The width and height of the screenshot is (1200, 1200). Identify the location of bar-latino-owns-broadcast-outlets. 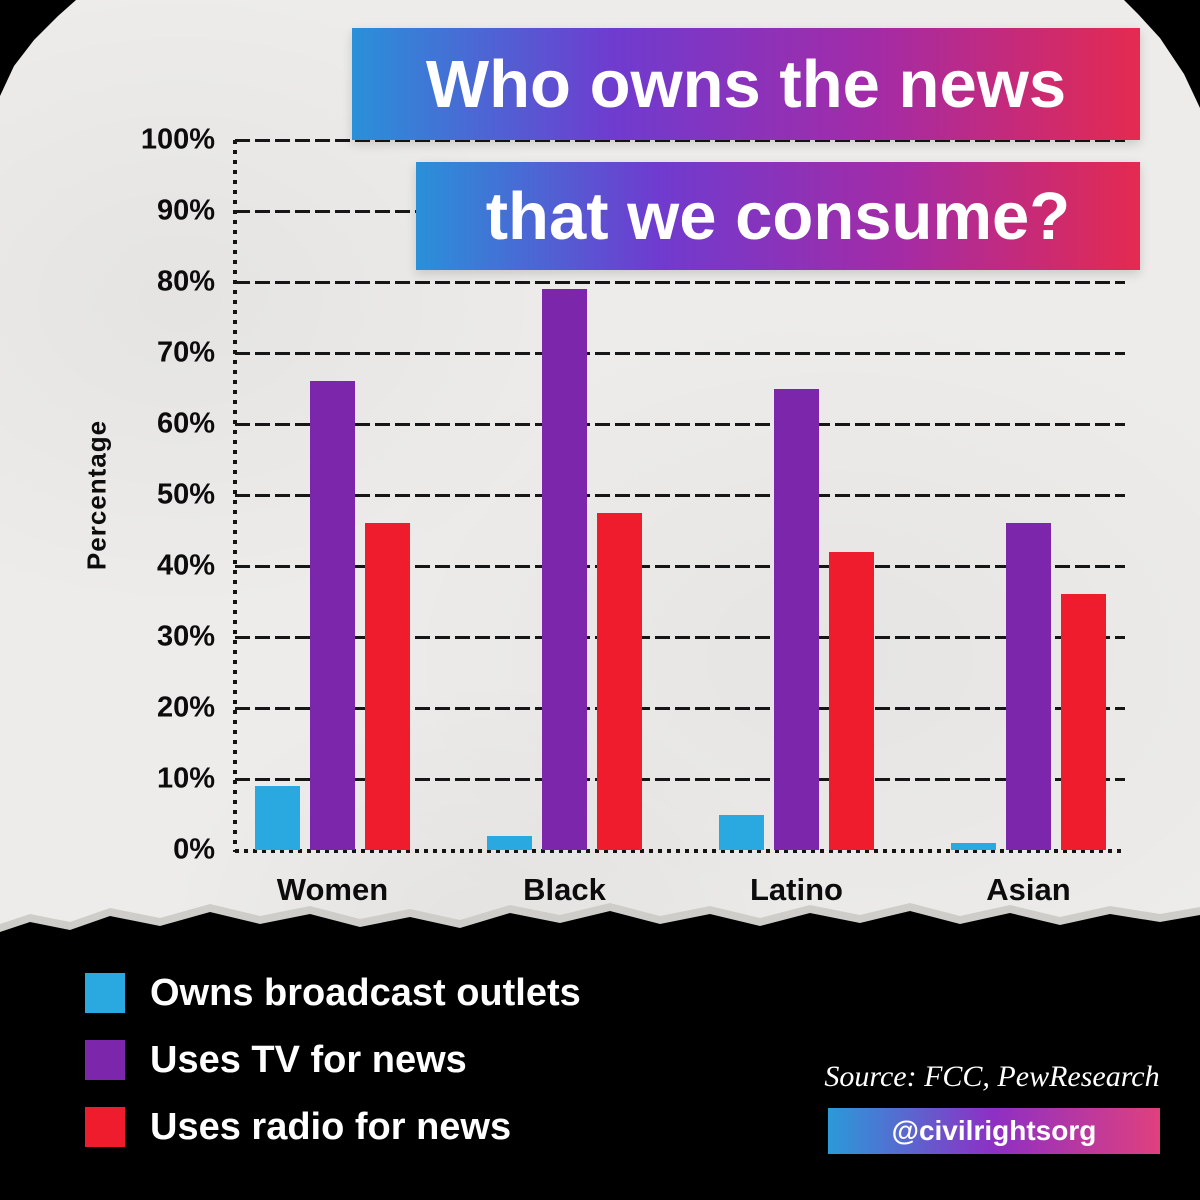
(741, 832).